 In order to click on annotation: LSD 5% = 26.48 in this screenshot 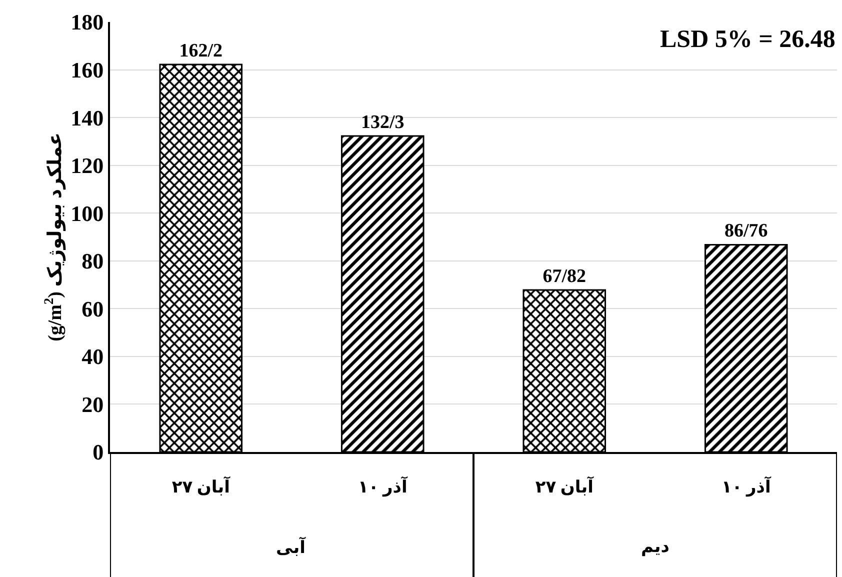, I will do `click(748, 39)`.